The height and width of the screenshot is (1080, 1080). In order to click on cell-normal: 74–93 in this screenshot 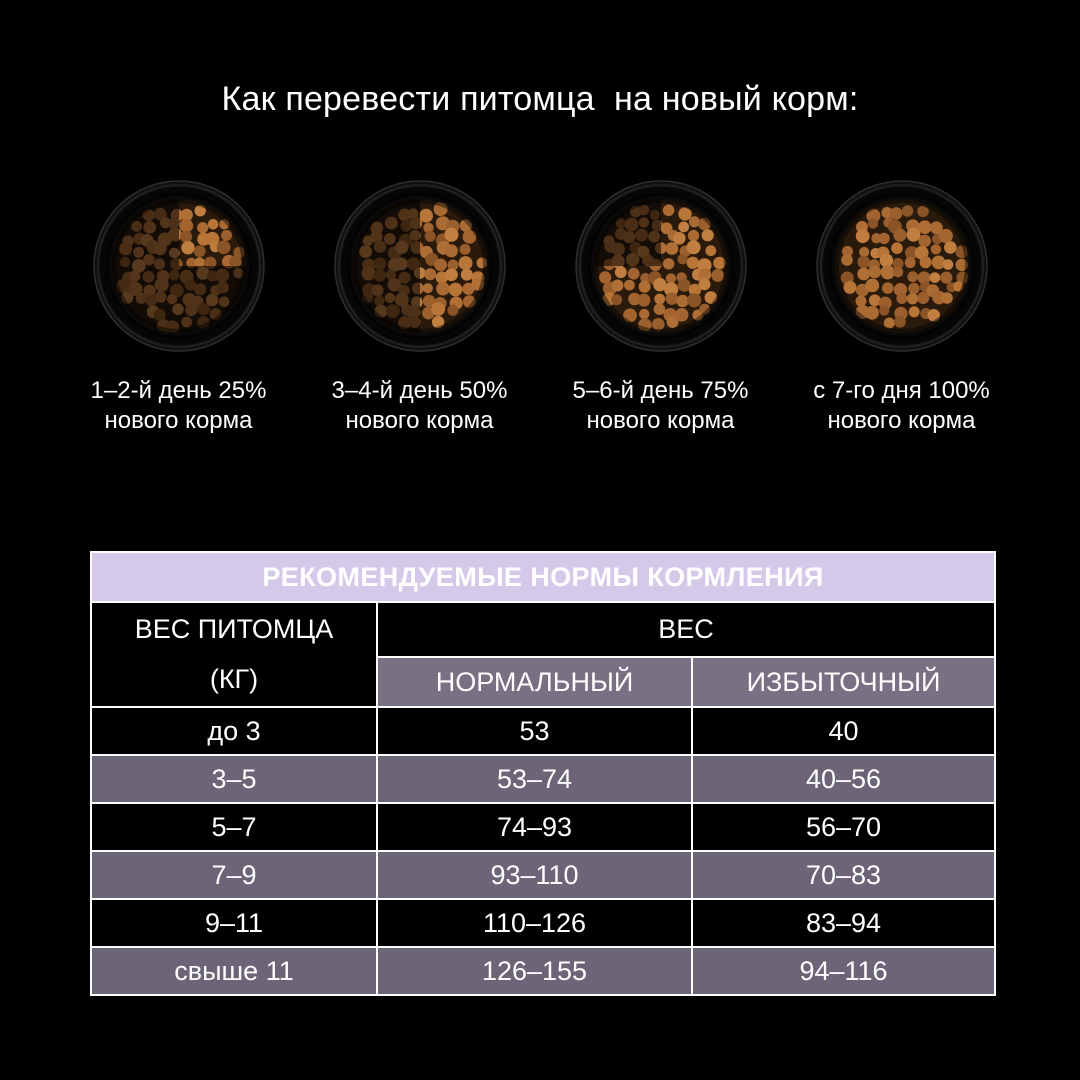, I will do `click(534, 827)`.